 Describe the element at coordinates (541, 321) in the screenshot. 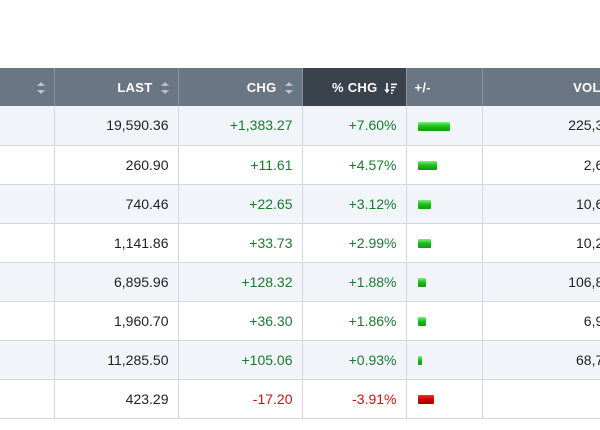

I see `volume-cell: 6,908,5` at that location.